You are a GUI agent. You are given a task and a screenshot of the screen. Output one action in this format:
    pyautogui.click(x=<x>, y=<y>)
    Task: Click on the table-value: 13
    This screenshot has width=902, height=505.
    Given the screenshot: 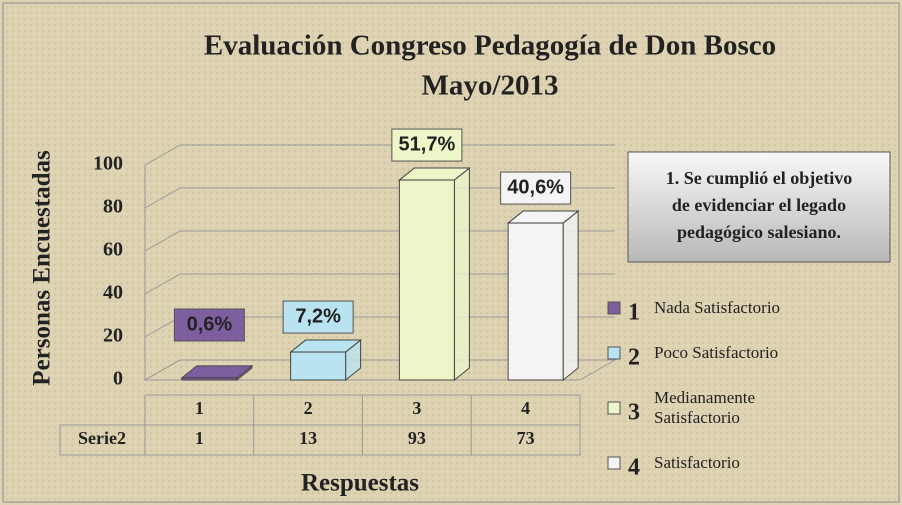 What is the action you would take?
    pyautogui.click(x=308, y=438)
    